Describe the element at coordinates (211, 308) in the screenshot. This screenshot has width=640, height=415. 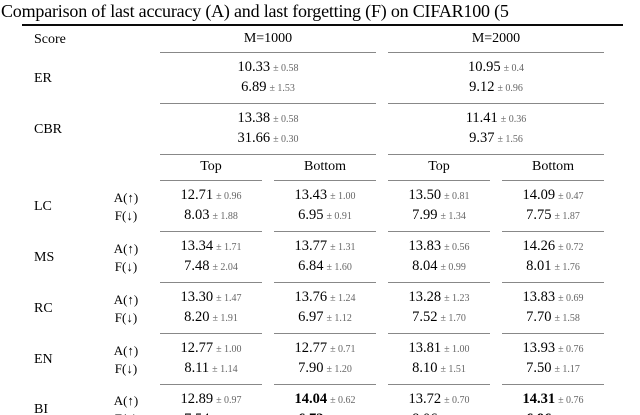
I see `cell-rc-m1000-top: 13.30 ± 1.47 8.20 ± 1.91` at that location.